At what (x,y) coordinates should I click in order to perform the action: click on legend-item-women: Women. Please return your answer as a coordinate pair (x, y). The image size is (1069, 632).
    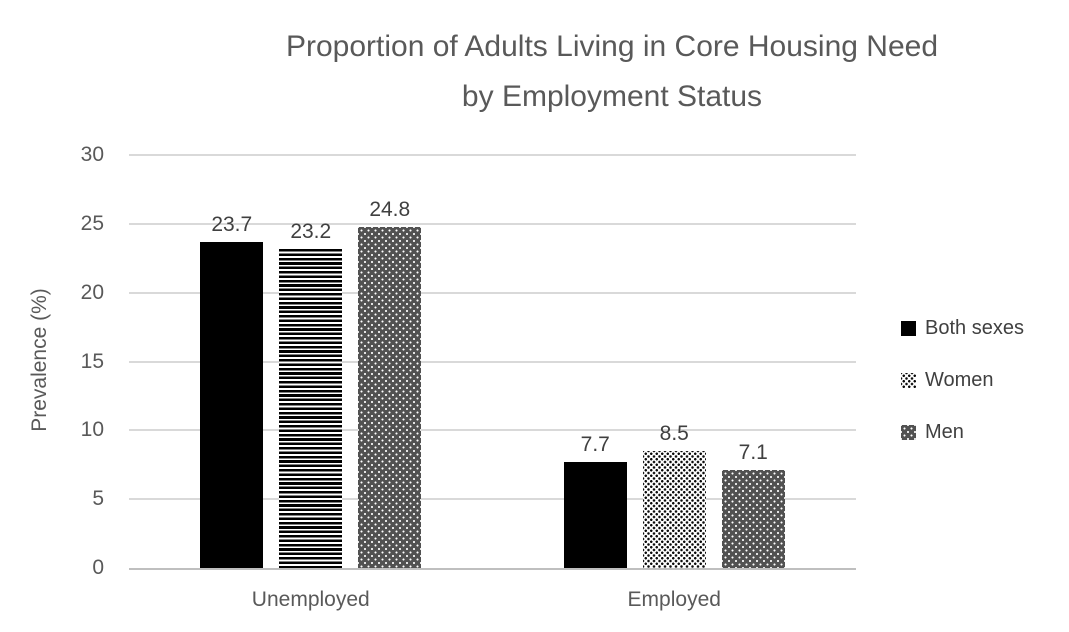
    Looking at the image, I should click on (962, 380).